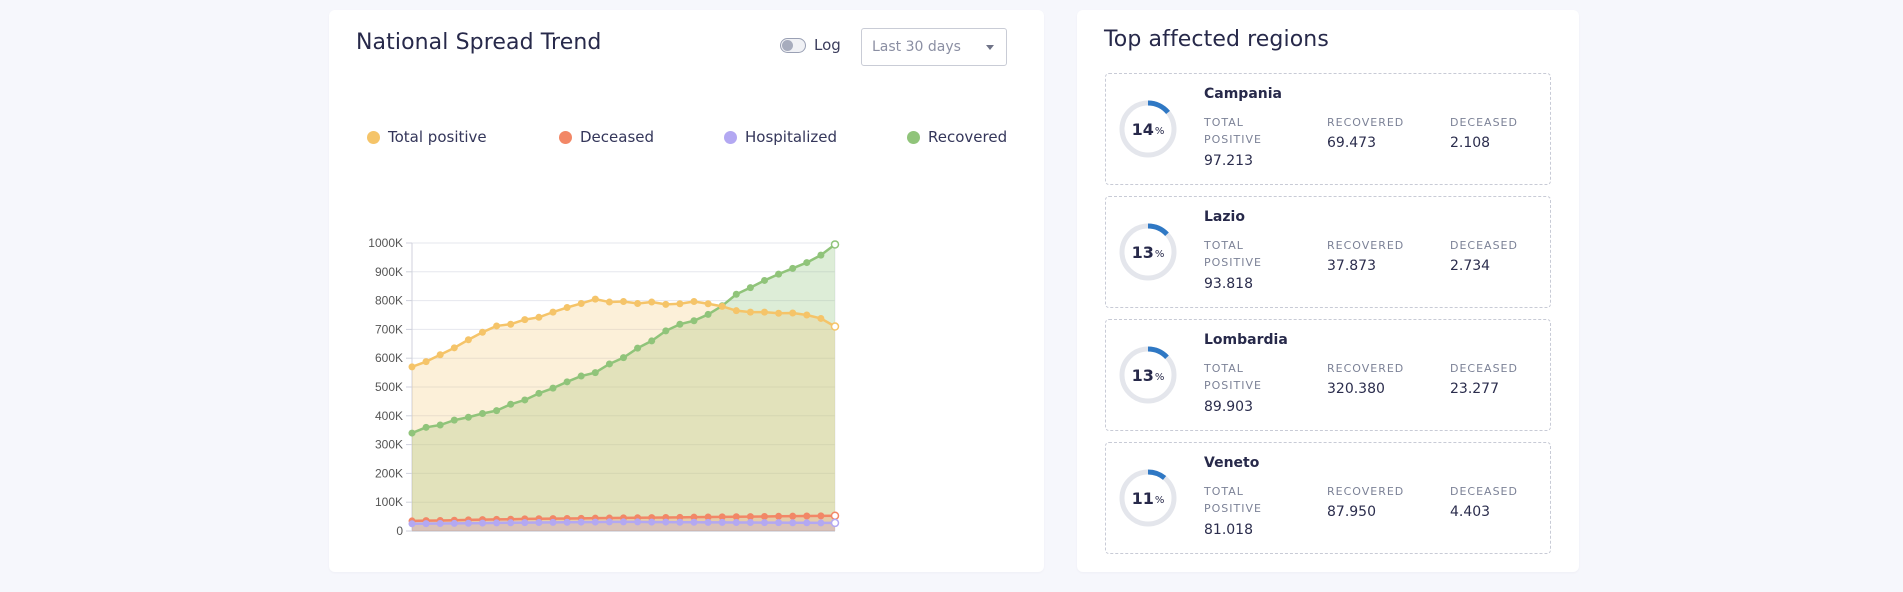 This screenshot has width=1903, height=592. I want to click on y-tick-label: 500K, so click(389, 387).